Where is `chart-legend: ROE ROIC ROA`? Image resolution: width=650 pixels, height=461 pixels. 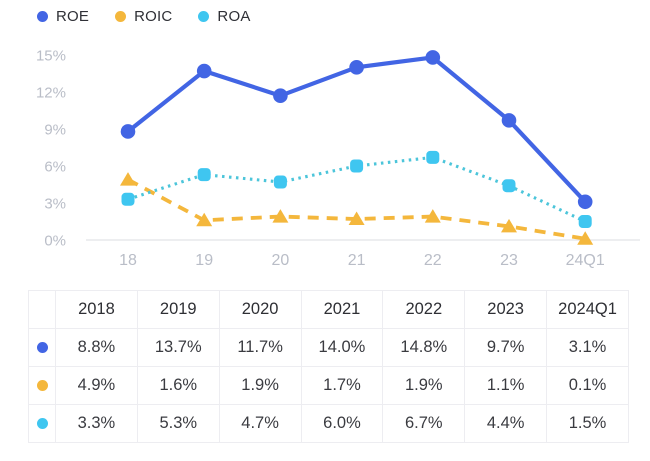 chart-legend: ROE ROIC ROA is located at coordinates (144, 16).